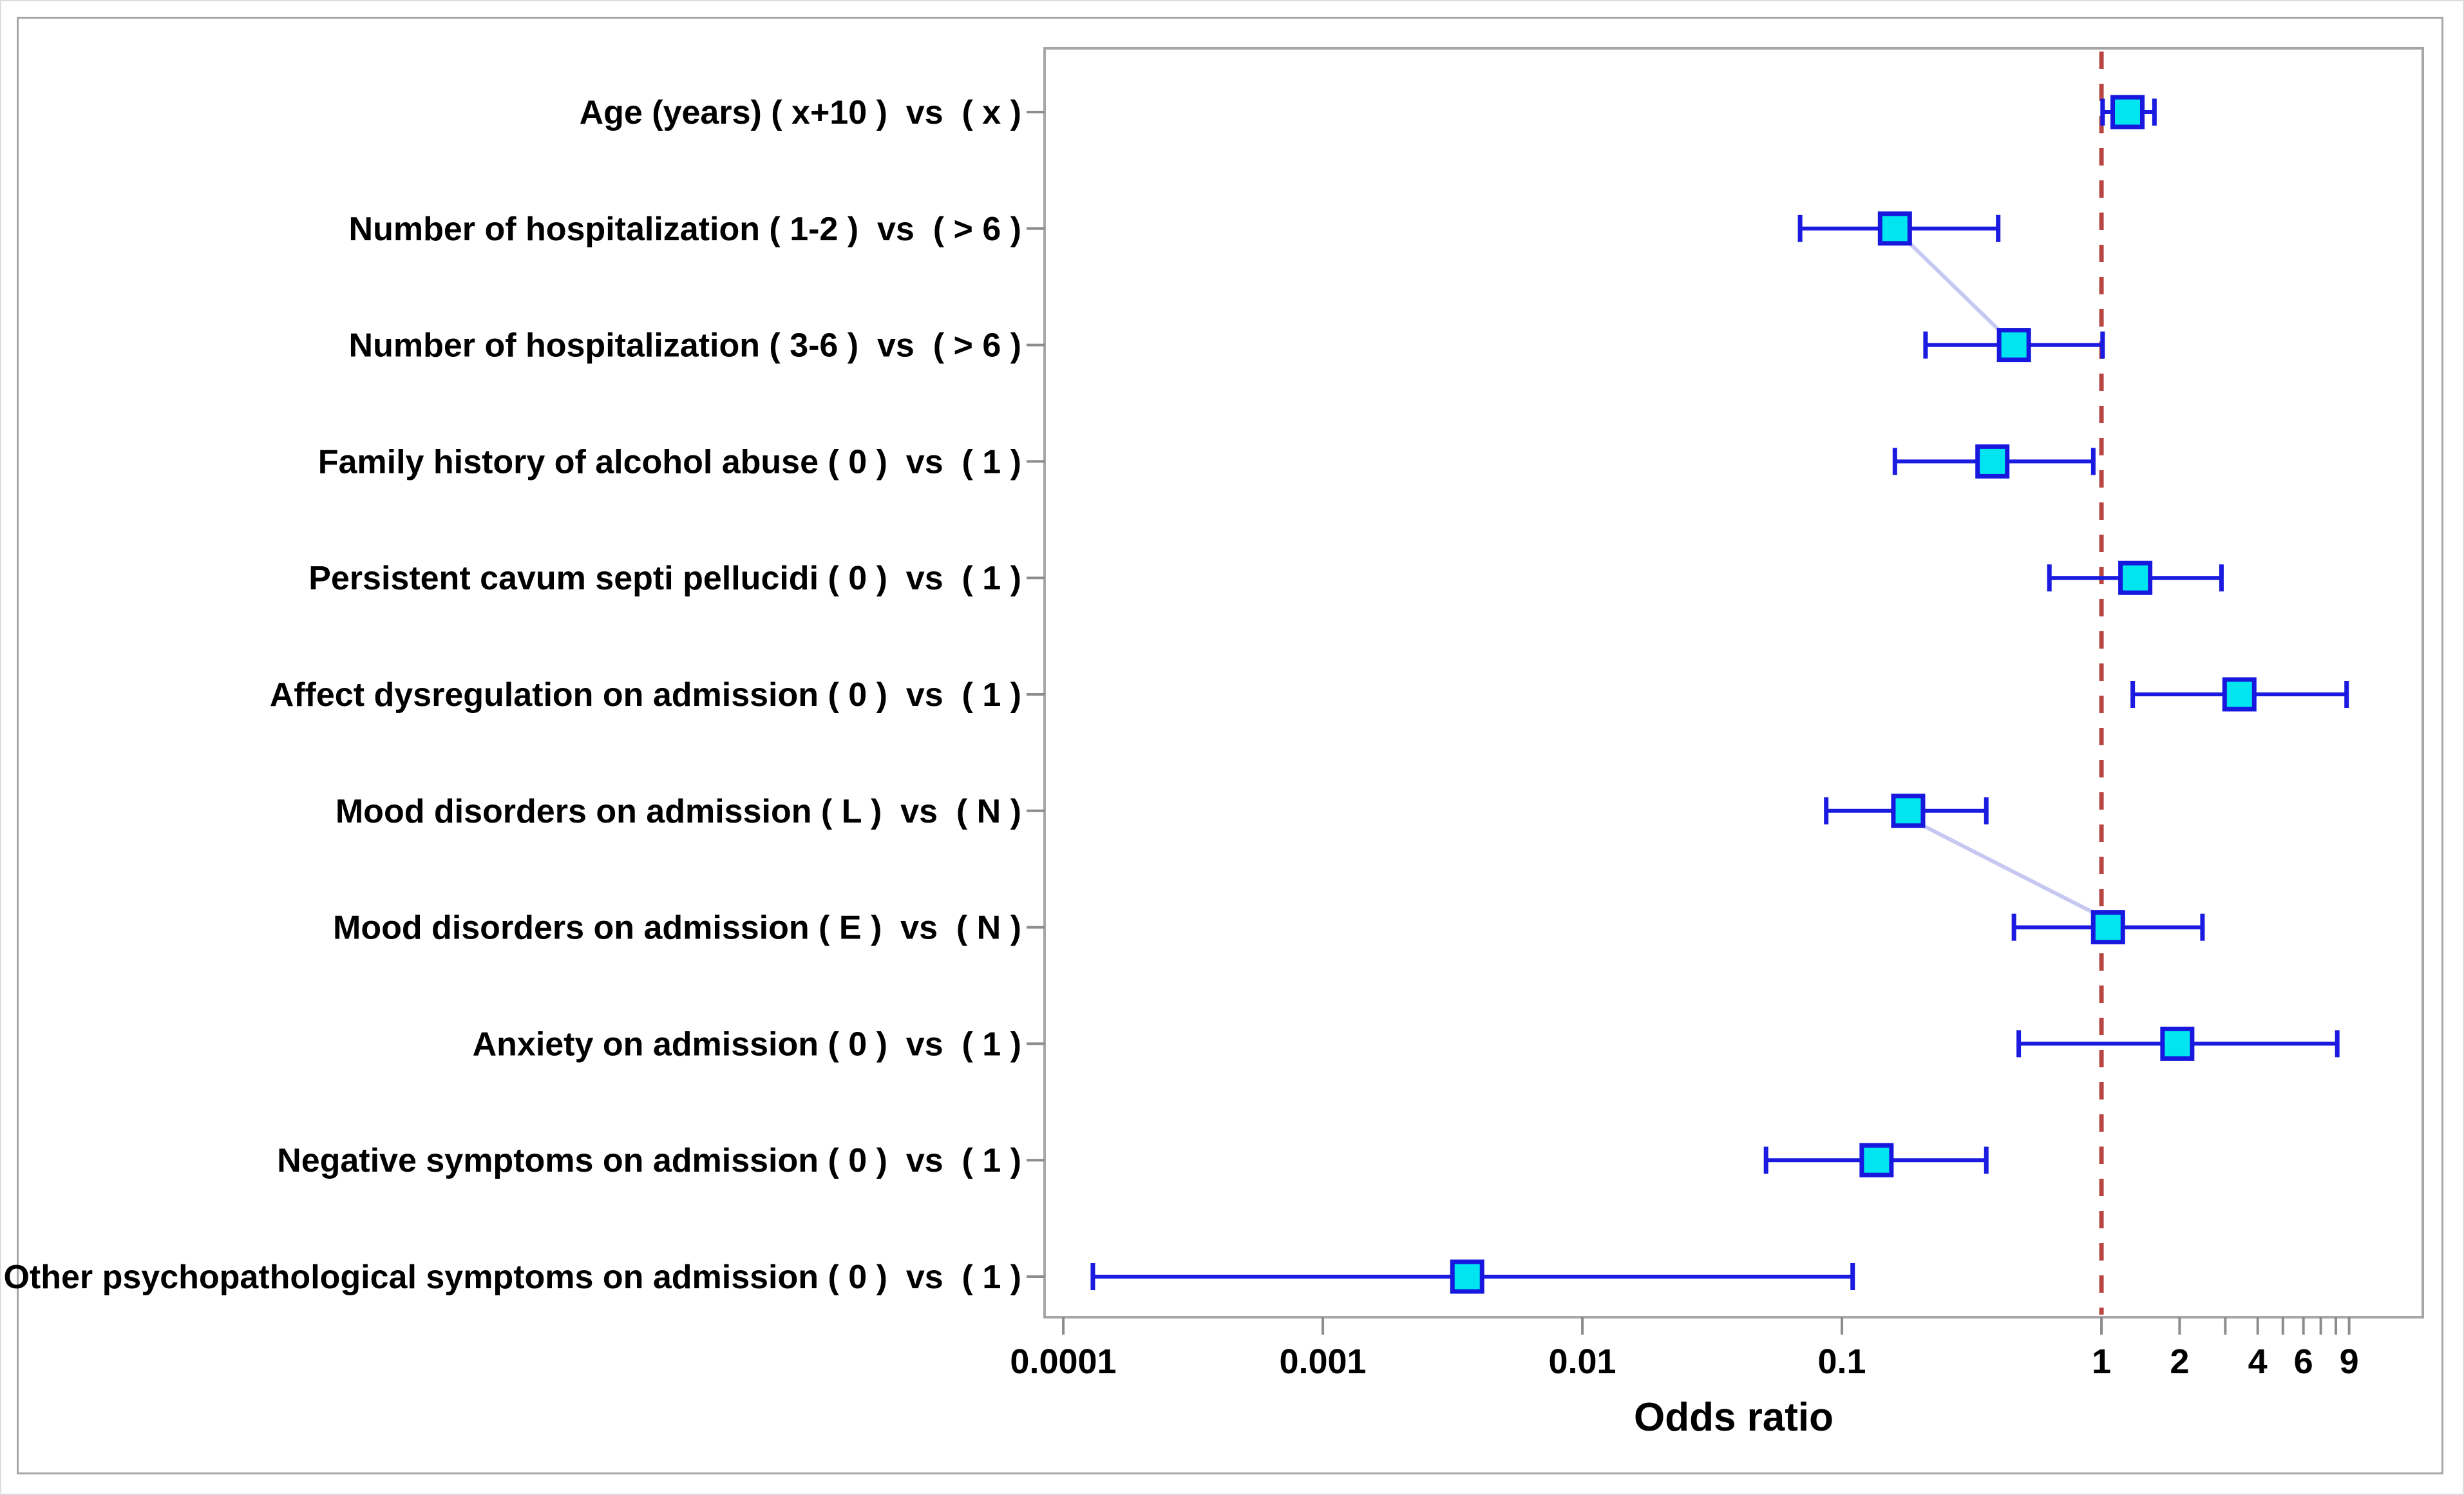 This screenshot has height=1495, width=2464. What do you see at coordinates (1322, 1362) in the screenshot?
I see `x-axis-tick-label: 0.001` at bounding box center [1322, 1362].